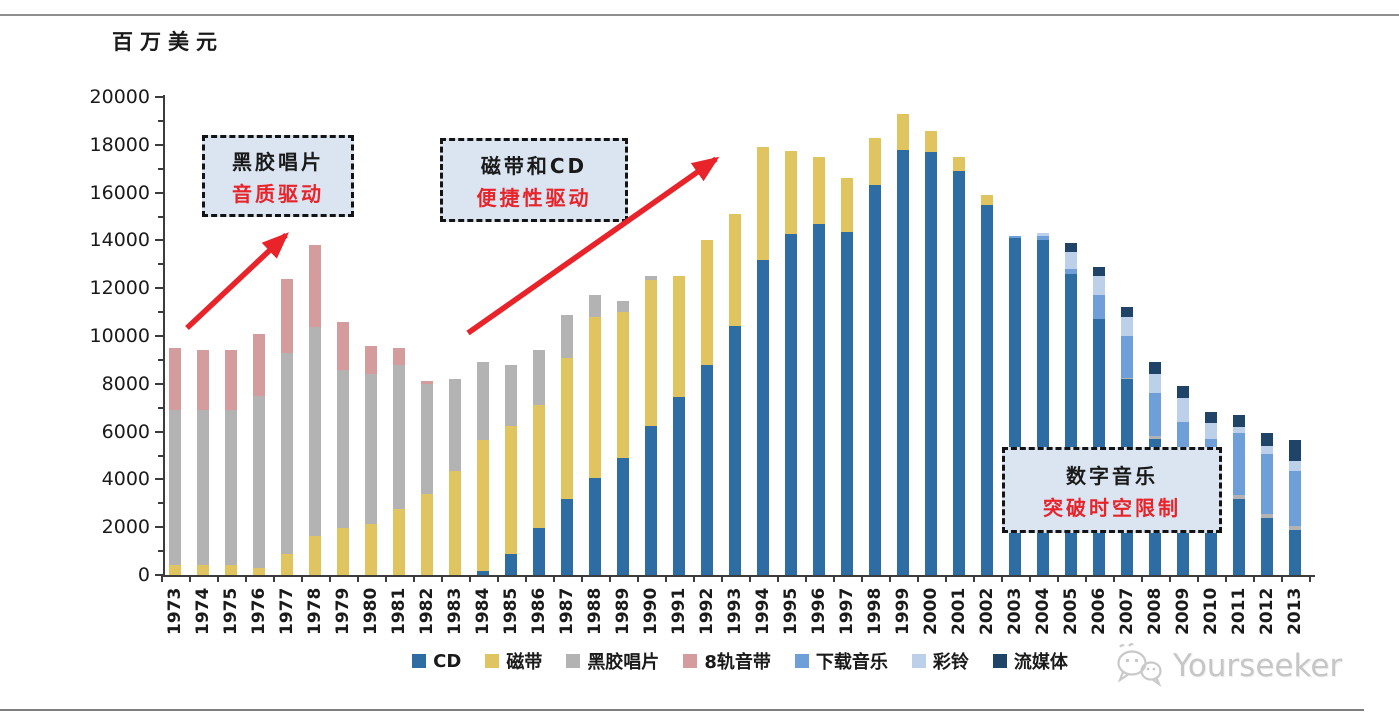  I want to click on bar-1985, so click(511, 469).